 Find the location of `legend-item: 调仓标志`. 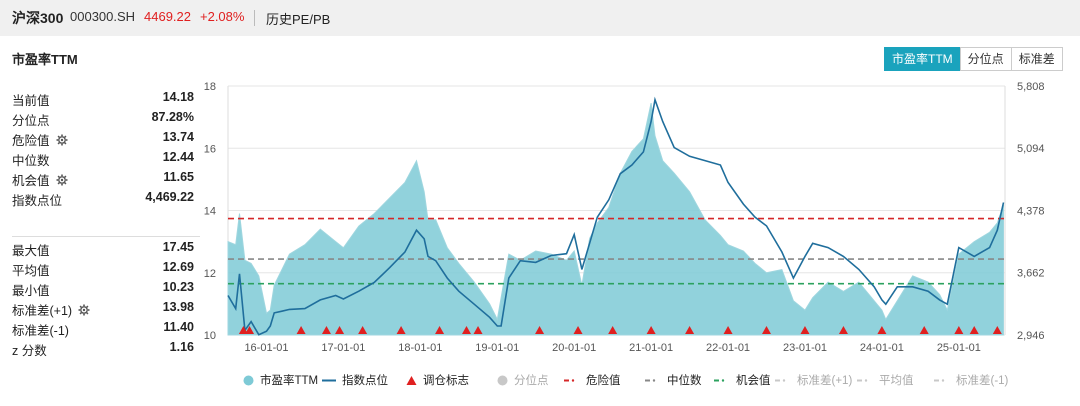

legend-item: 调仓标志 is located at coordinates (437, 380).